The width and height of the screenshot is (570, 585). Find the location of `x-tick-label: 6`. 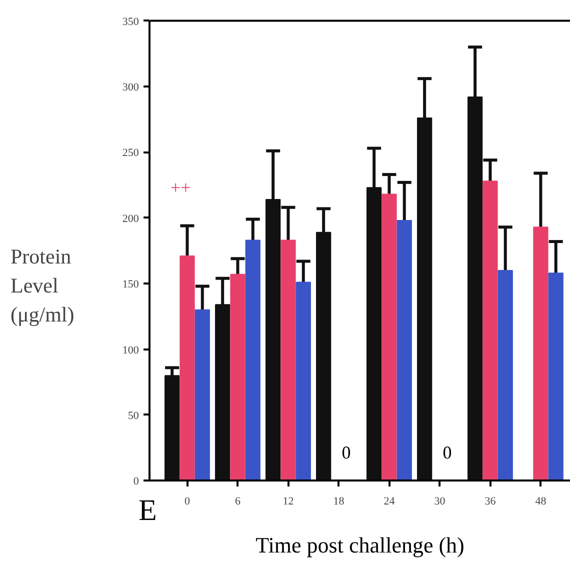

x-tick-label: 6 is located at coordinates (237, 502).